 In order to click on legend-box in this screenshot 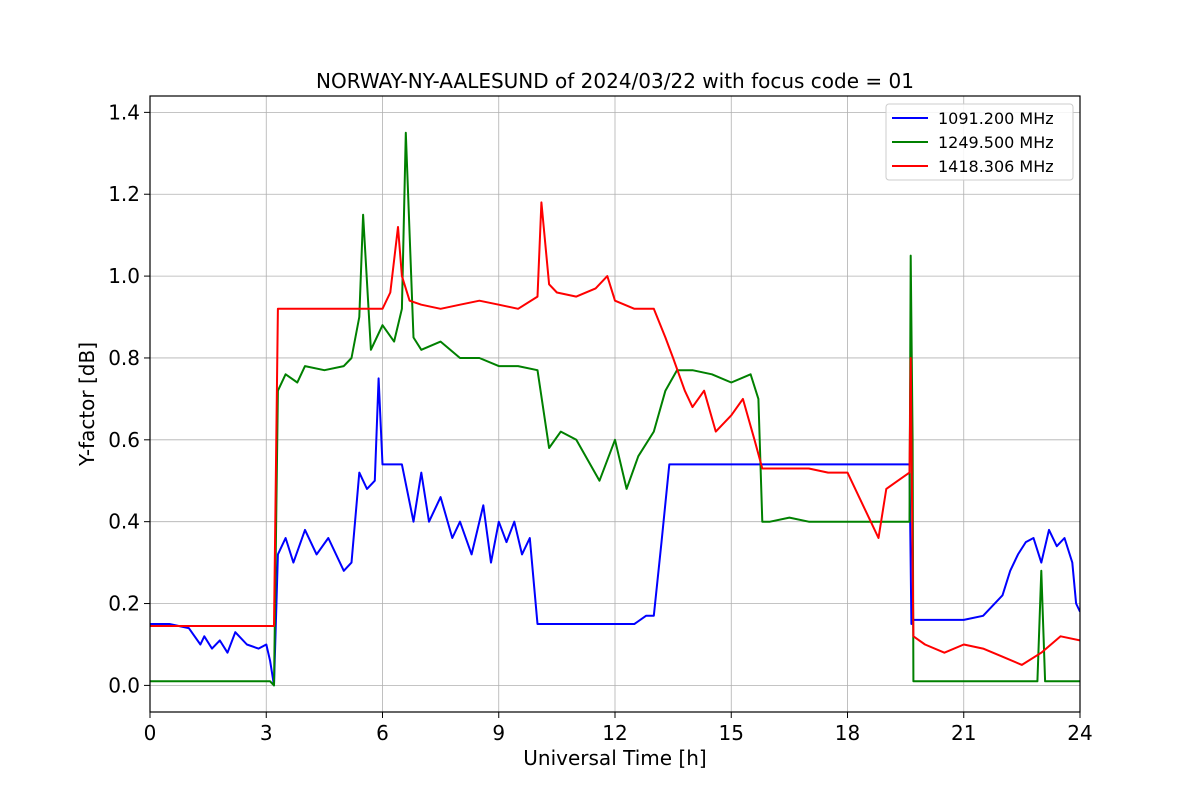, I will do `click(979, 142)`.